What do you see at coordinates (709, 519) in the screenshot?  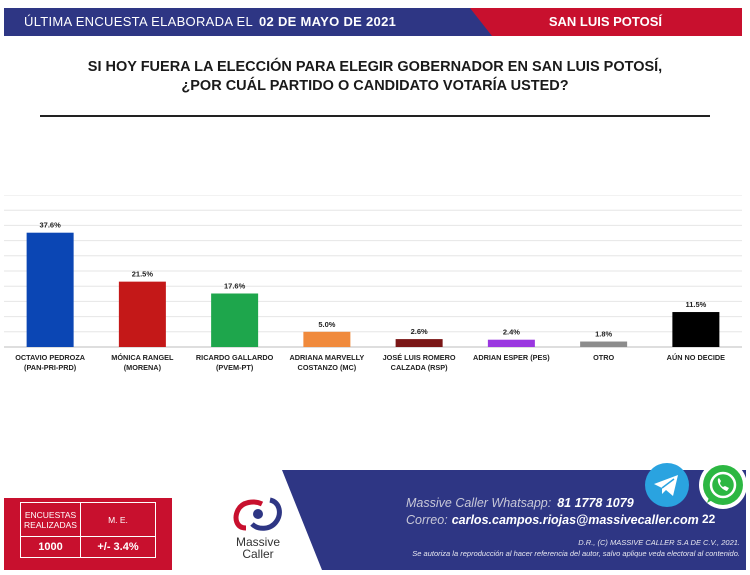 I see `page-number: 22` at bounding box center [709, 519].